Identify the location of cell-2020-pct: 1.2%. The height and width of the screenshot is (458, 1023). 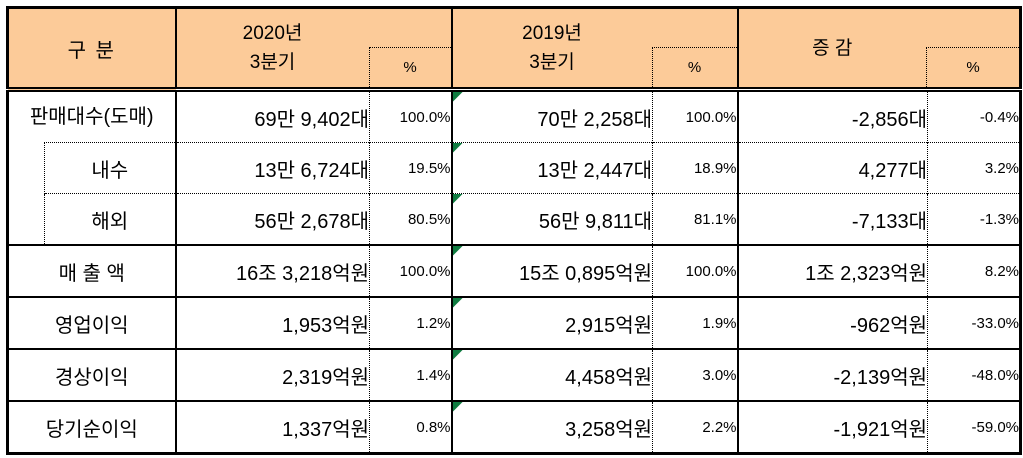
(411, 322).